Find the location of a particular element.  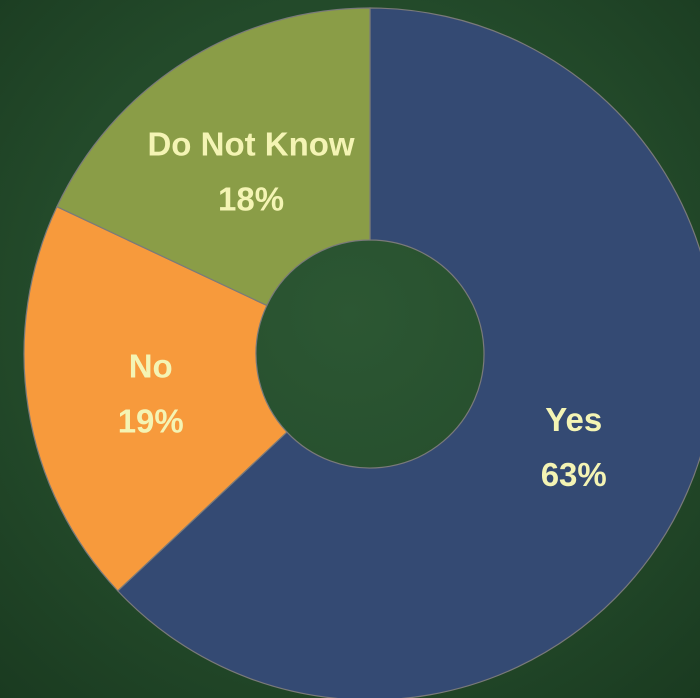

slice-value-label: 63% is located at coordinates (574, 474).